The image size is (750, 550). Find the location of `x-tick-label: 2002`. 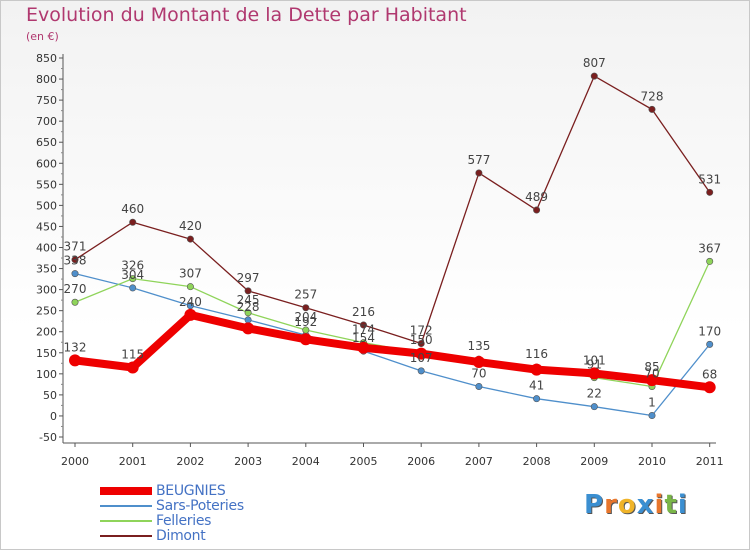

x-tick-label: 2002 is located at coordinates (190, 461).